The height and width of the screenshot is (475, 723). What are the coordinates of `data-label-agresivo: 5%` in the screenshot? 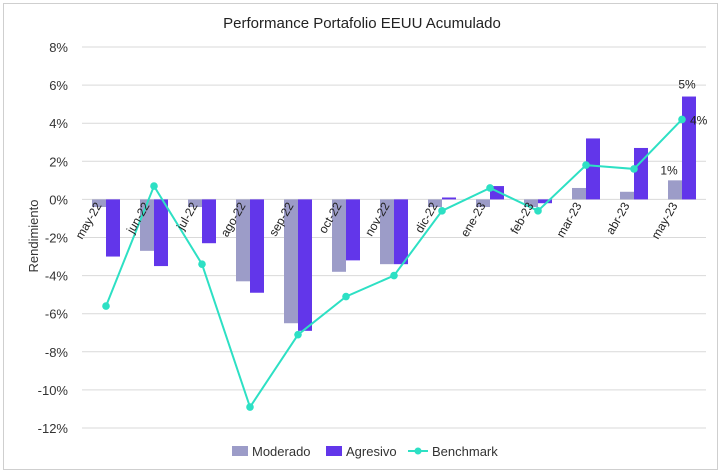 It's located at (687, 85).